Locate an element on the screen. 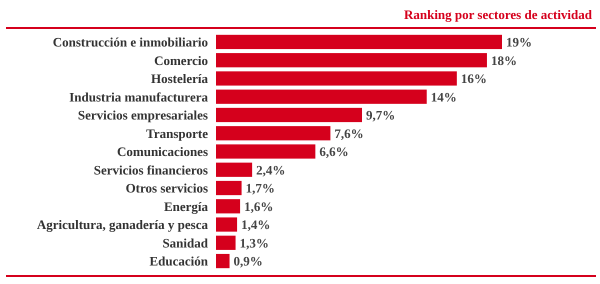 The width and height of the screenshot is (600, 284). y-tick-label: Energía is located at coordinates (186, 206).